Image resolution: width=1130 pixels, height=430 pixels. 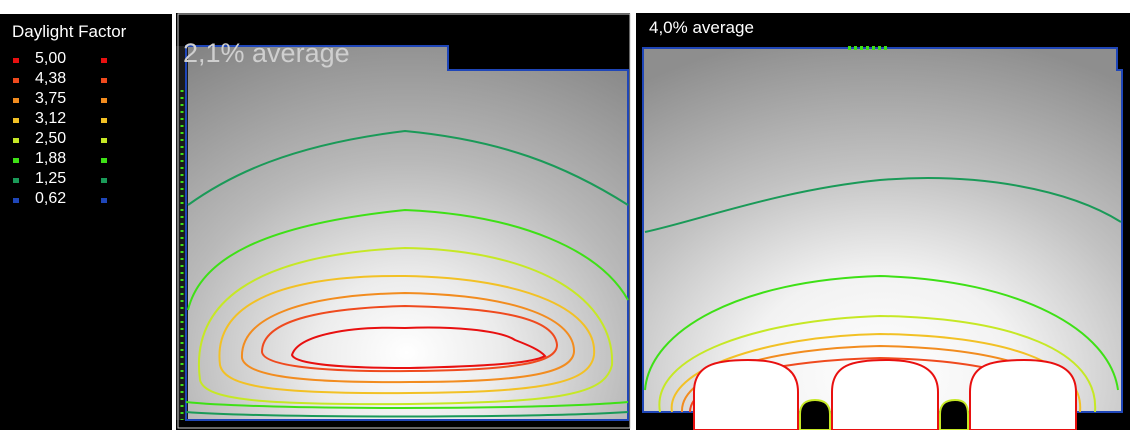 What do you see at coordinates (51, 58) in the screenshot?
I see `legend-value: 5,00` at bounding box center [51, 58].